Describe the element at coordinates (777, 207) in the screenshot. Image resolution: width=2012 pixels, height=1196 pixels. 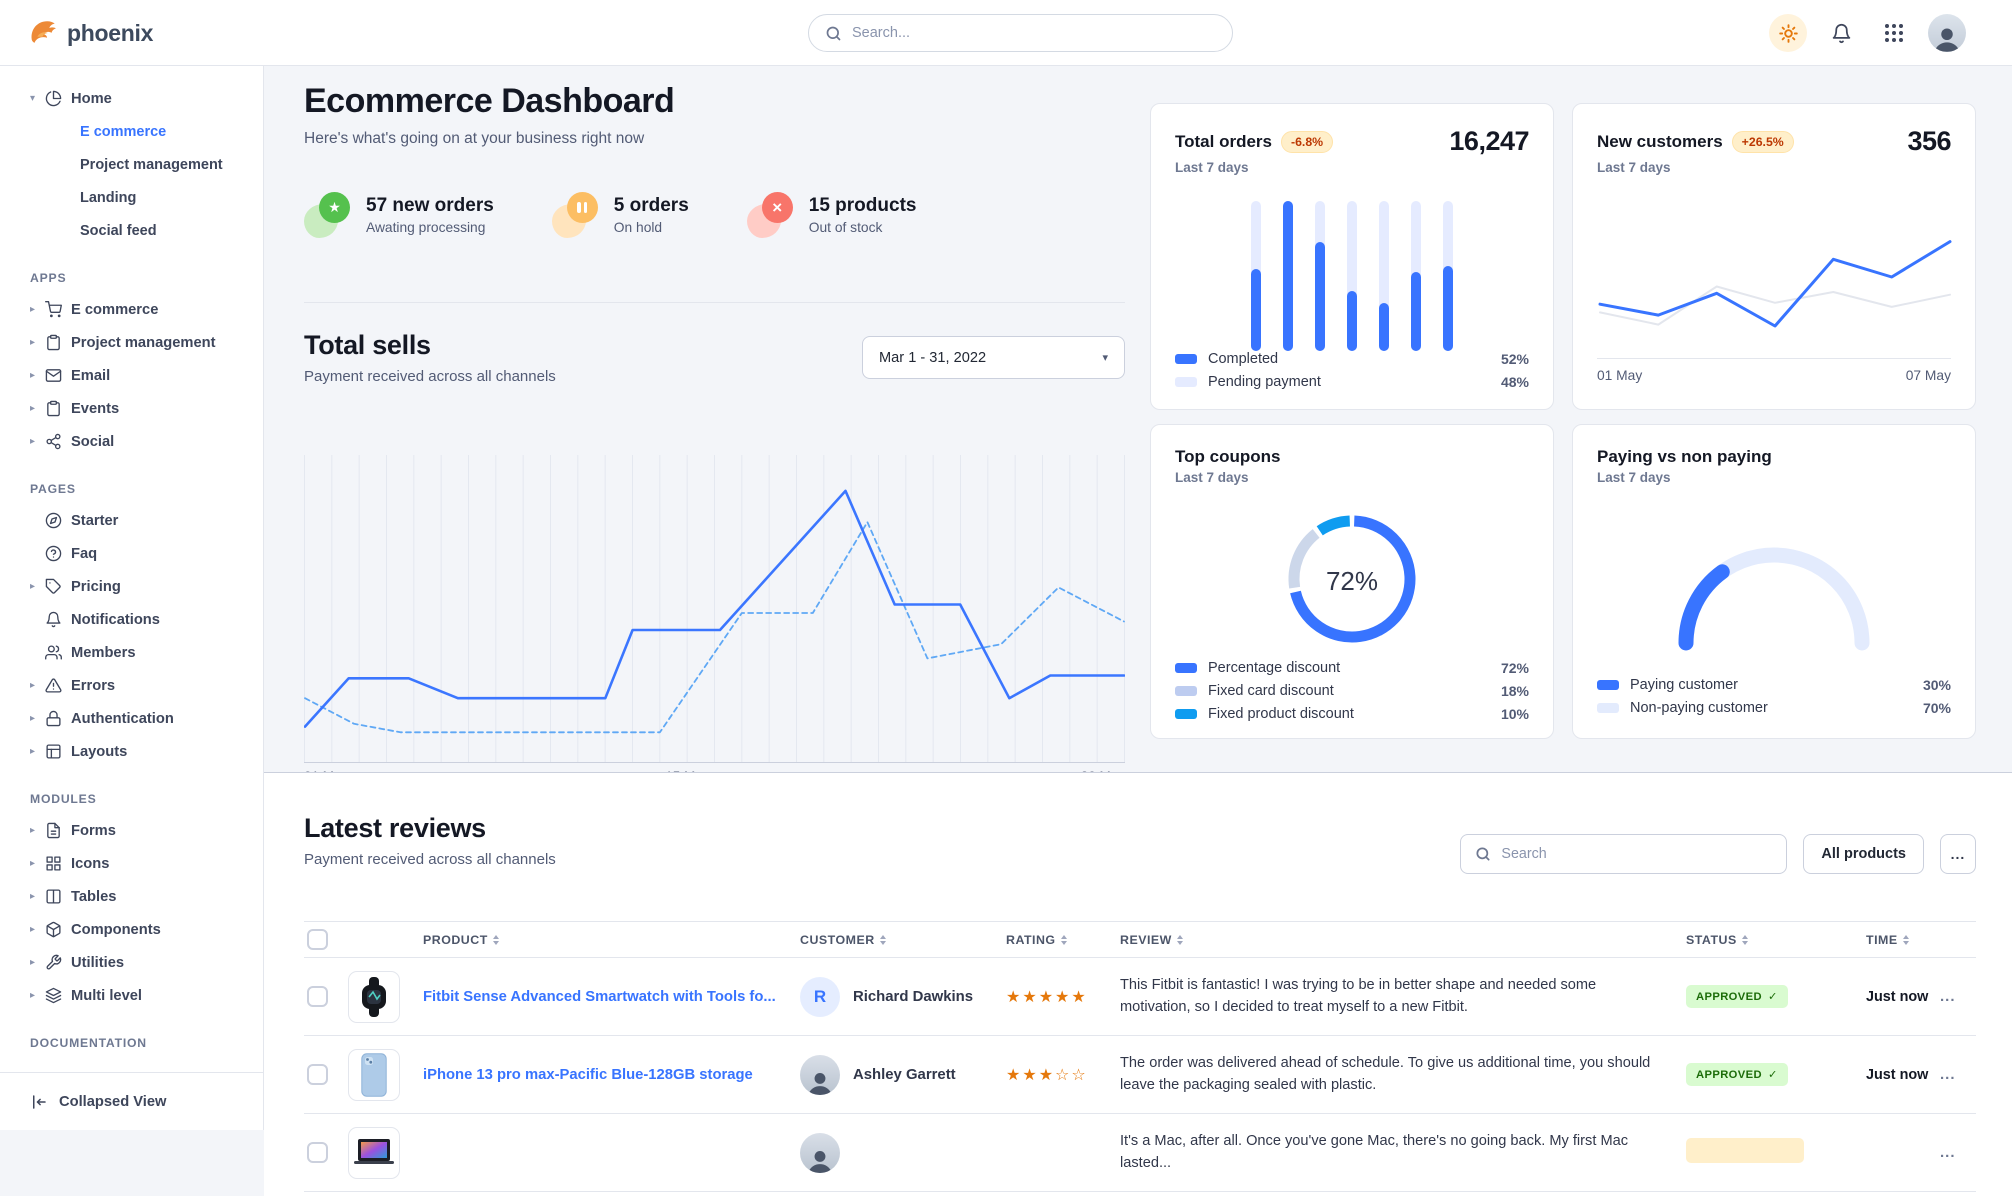
I see `x-icon: ×` at that location.